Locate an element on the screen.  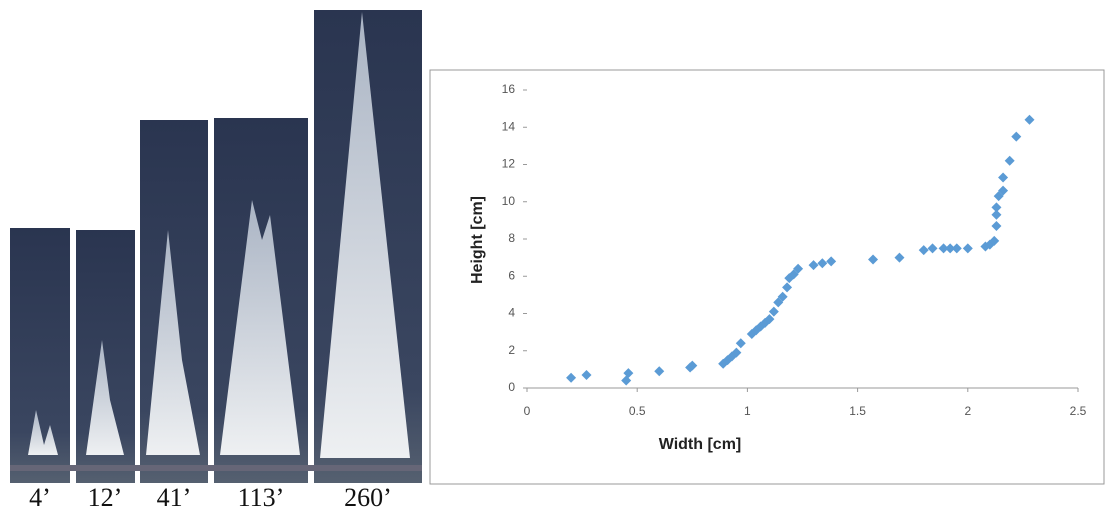
x-tick-label: 1.5 is located at coordinates (857, 411).